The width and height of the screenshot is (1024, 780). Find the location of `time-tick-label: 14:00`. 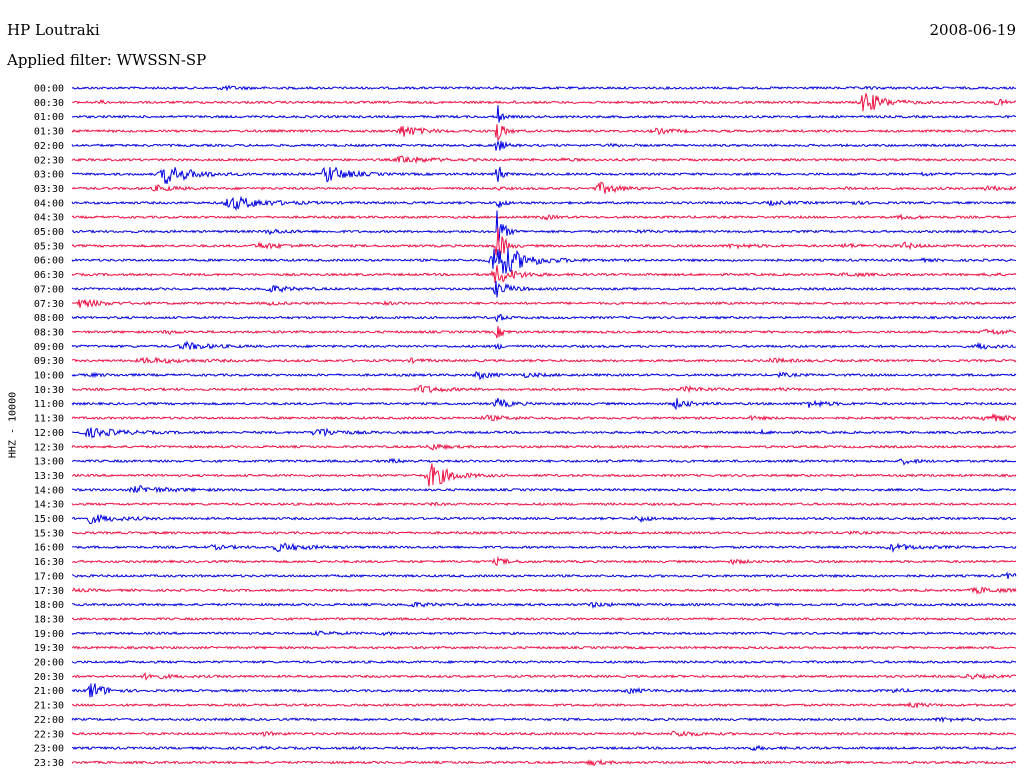

time-tick-label: 14:00 is located at coordinates (49, 490).